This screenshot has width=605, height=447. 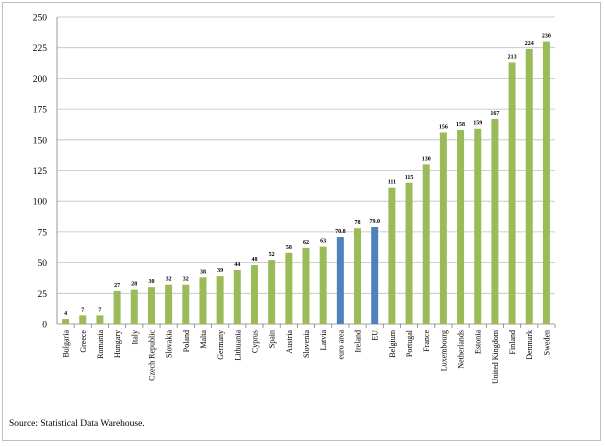 I want to click on category-label: EU, so click(x=375, y=335).